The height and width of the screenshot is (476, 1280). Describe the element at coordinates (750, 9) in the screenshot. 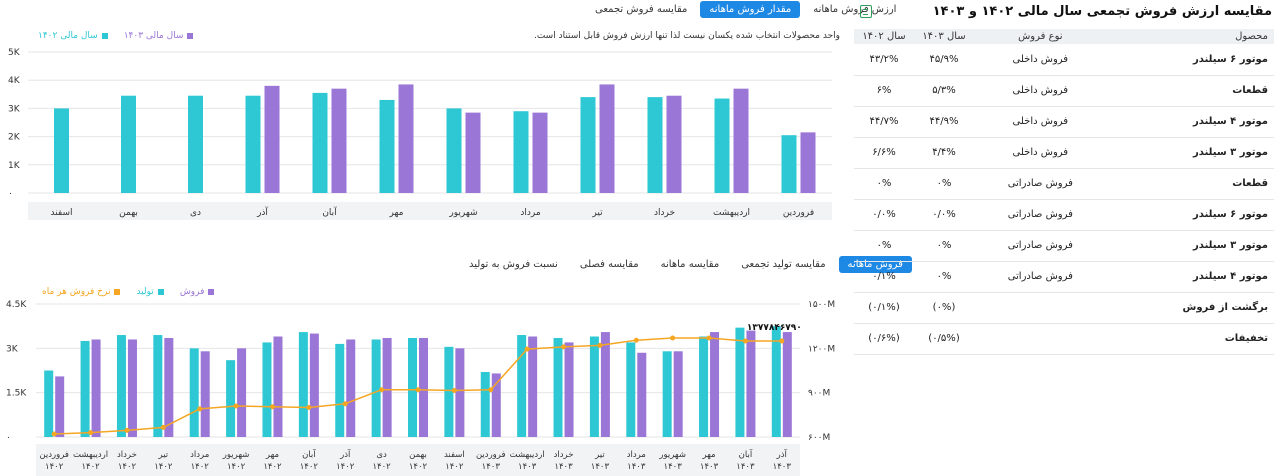

I see `tab-top_tabs-1: مقدار فروش ماهانه` at that location.